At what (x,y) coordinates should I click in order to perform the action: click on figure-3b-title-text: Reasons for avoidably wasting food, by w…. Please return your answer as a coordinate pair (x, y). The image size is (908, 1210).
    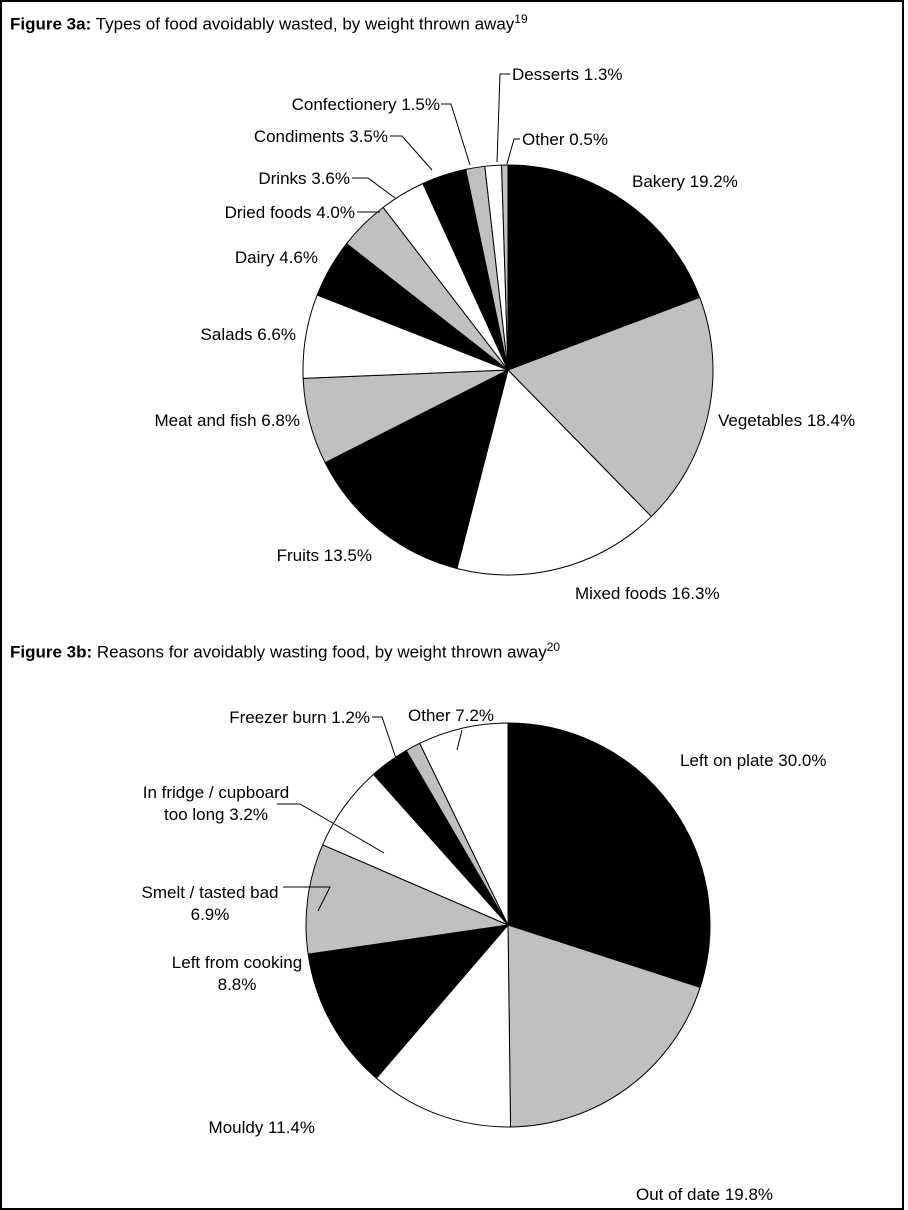
    Looking at the image, I should click on (319, 652).